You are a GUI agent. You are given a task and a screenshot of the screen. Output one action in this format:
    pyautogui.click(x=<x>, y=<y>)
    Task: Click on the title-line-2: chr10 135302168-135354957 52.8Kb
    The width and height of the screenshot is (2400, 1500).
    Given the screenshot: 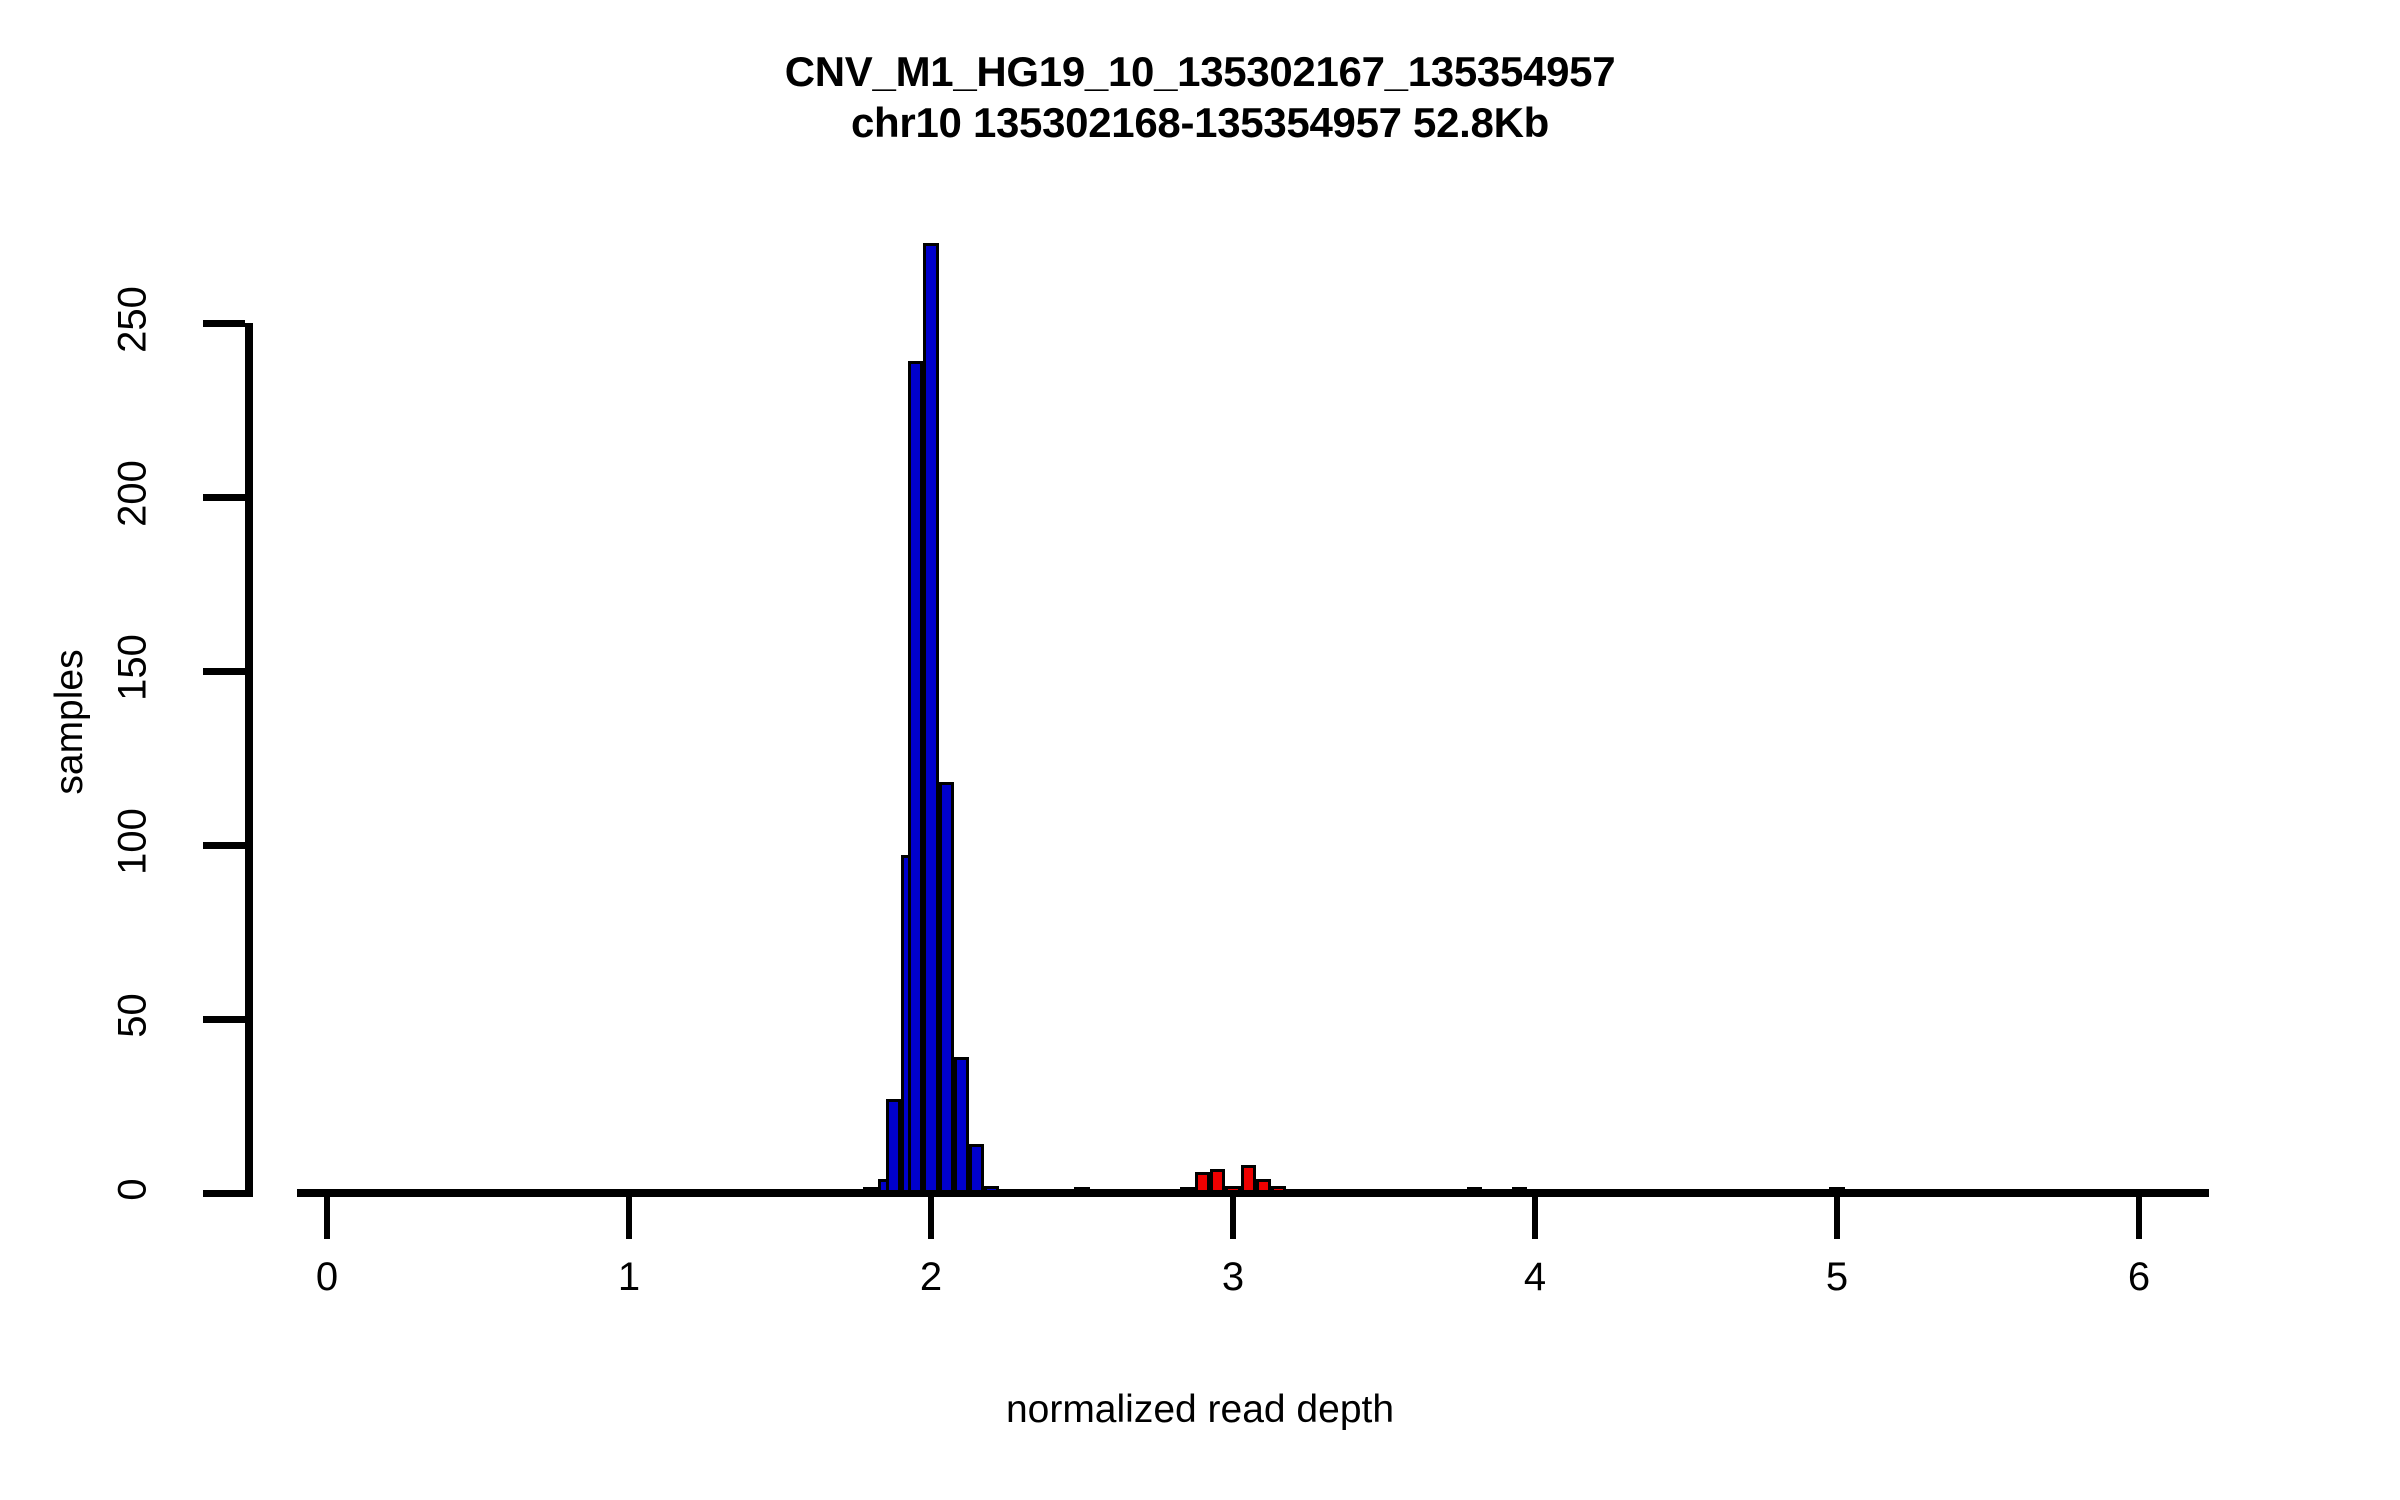 What is the action you would take?
    pyautogui.click(x=1200, y=123)
    